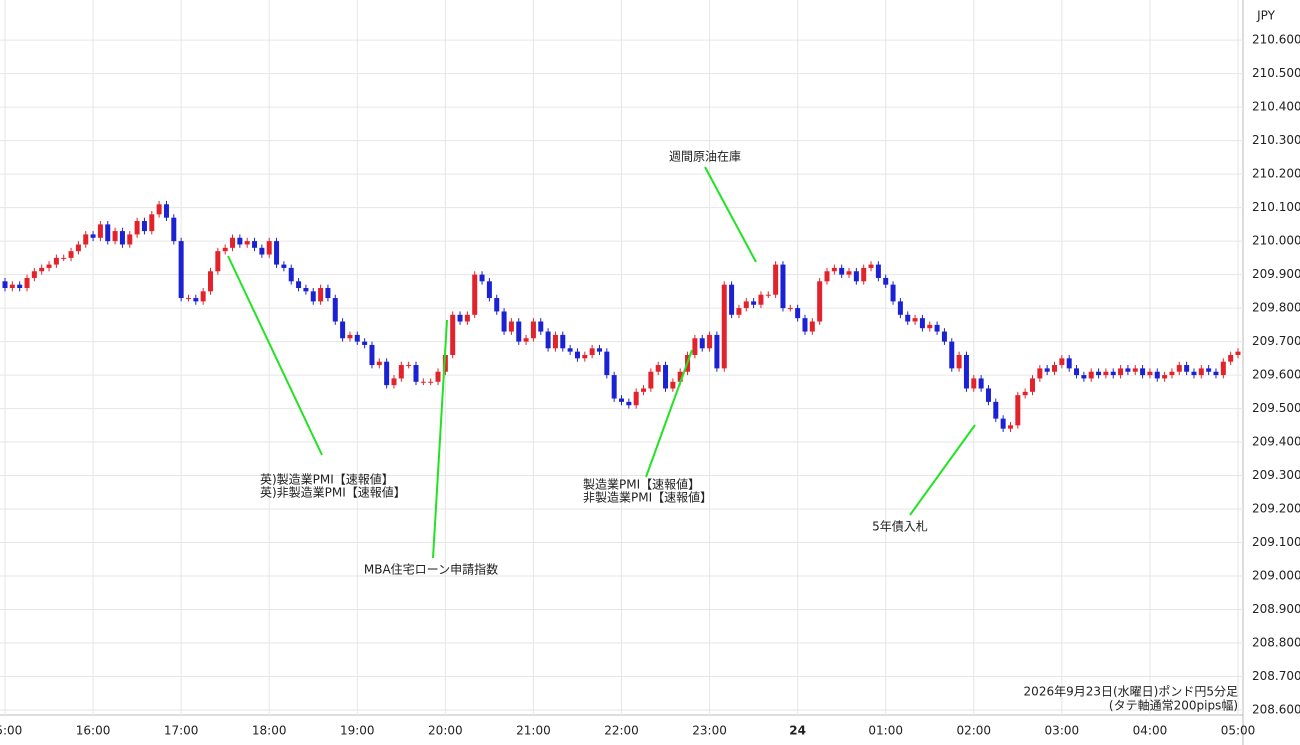 Image resolution: width=1300 pixels, height=745 pixels. I want to click on y-tick-label: 209.500, so click(1276, 408).